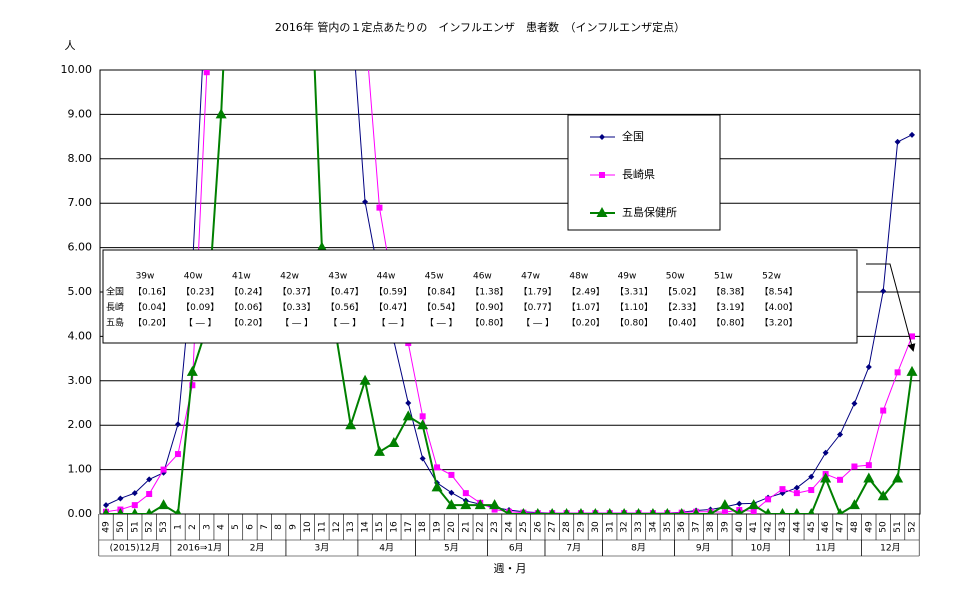 The width and height of the screenshot is (970, 604). What do you see at coordinates (236, 527) in the screenshot?
I see `x-tick-label: 5` at bounding box center [236, 527].